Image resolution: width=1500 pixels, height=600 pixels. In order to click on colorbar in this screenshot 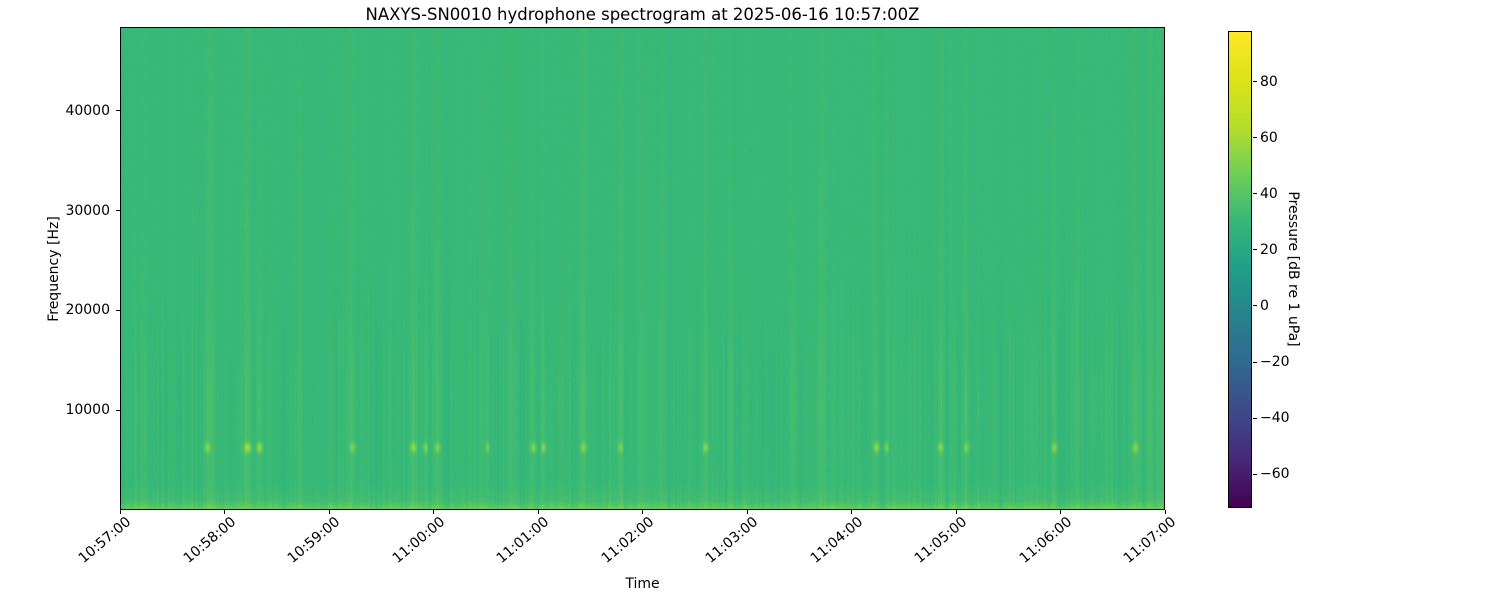, I will do `click(1240, 269)`.